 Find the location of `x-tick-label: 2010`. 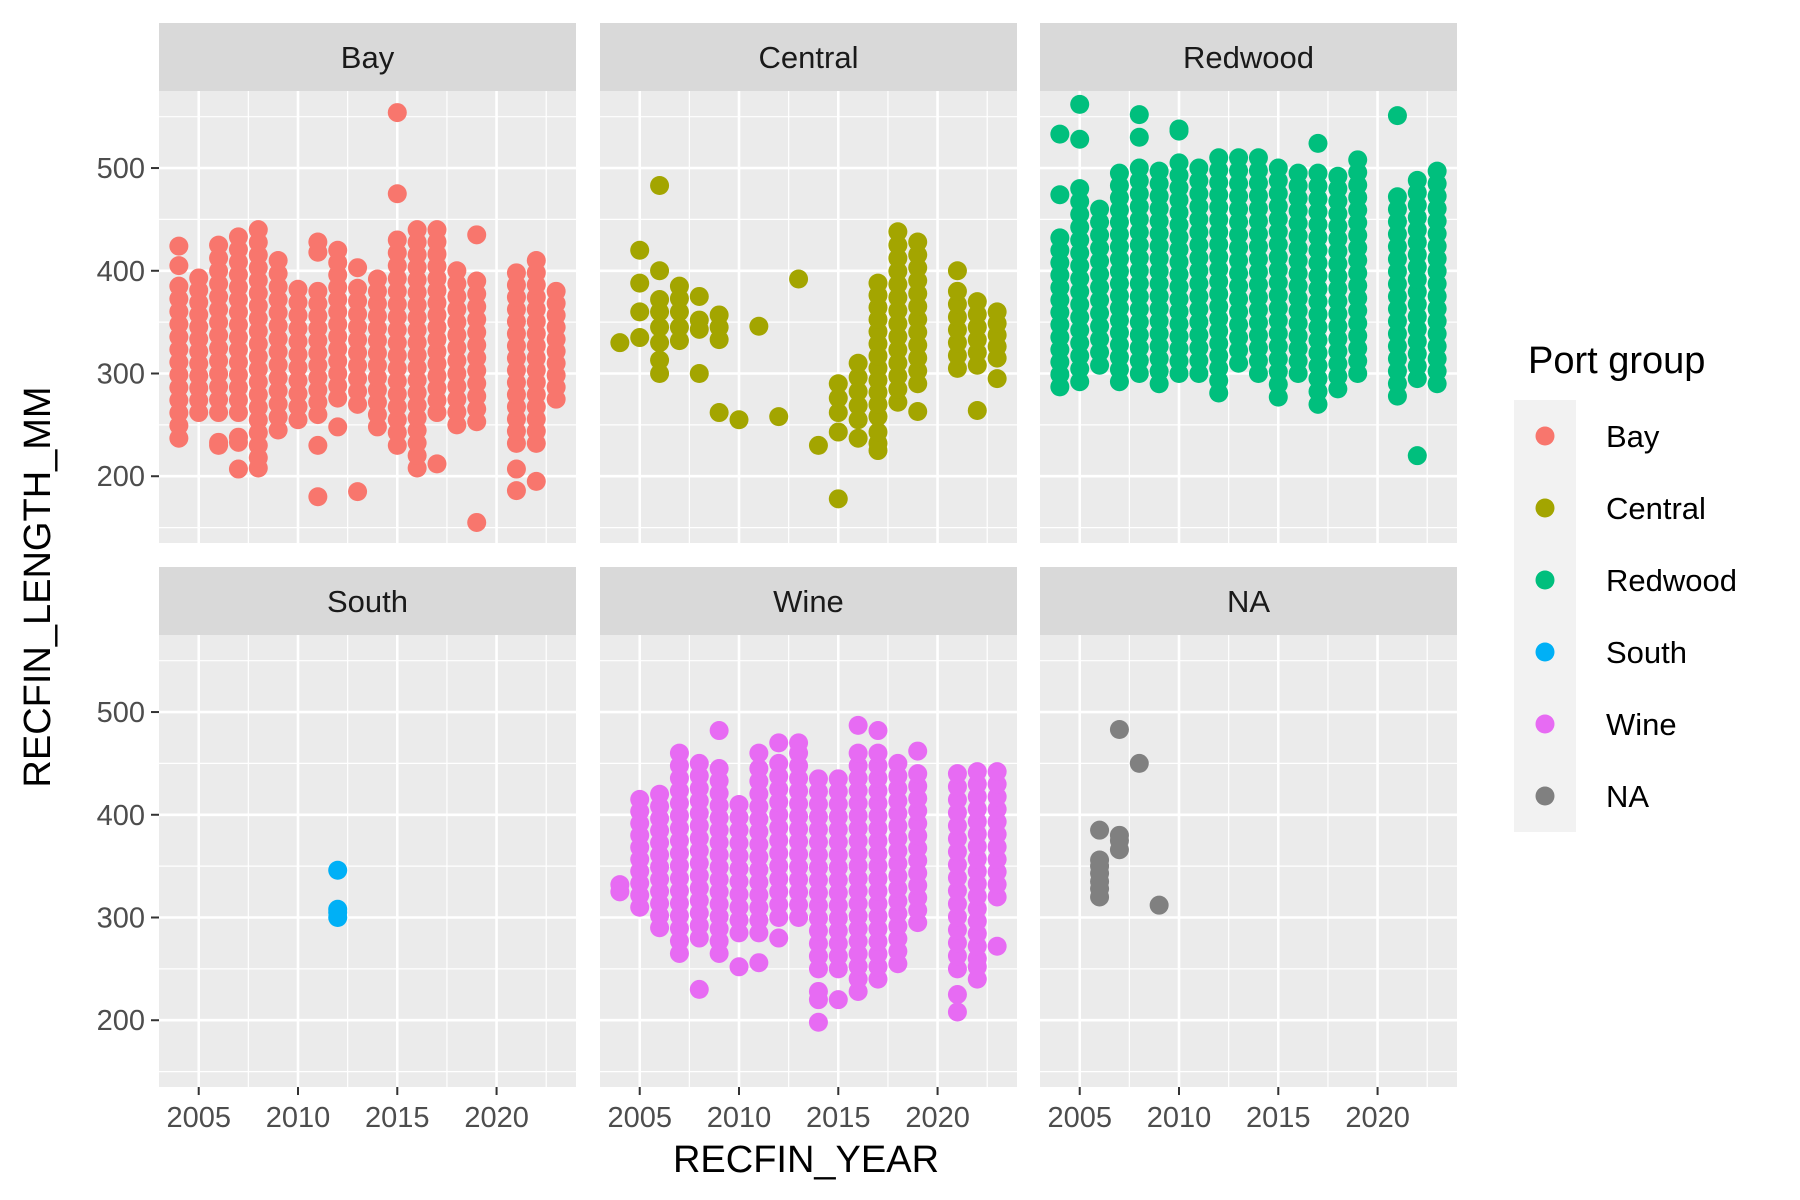

x-tick-label: 2010 is located at coordinates (298, 1118).